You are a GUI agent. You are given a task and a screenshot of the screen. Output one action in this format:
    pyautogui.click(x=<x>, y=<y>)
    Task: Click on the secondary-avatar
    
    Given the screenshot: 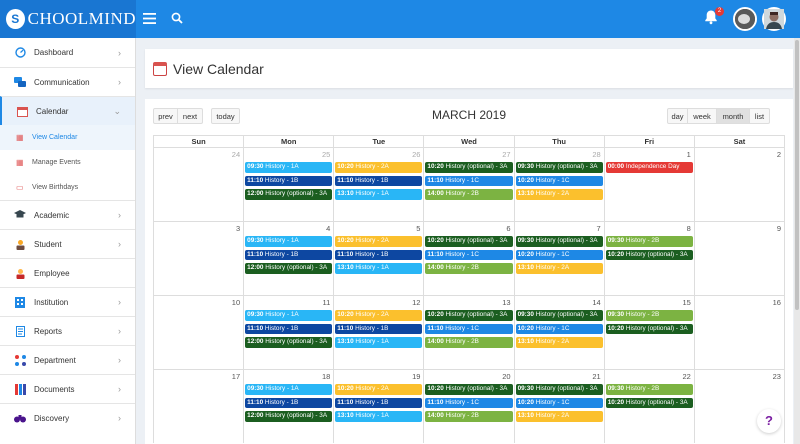 What is the action you would take?
    pyautogui.click(x=745, y=19)
    